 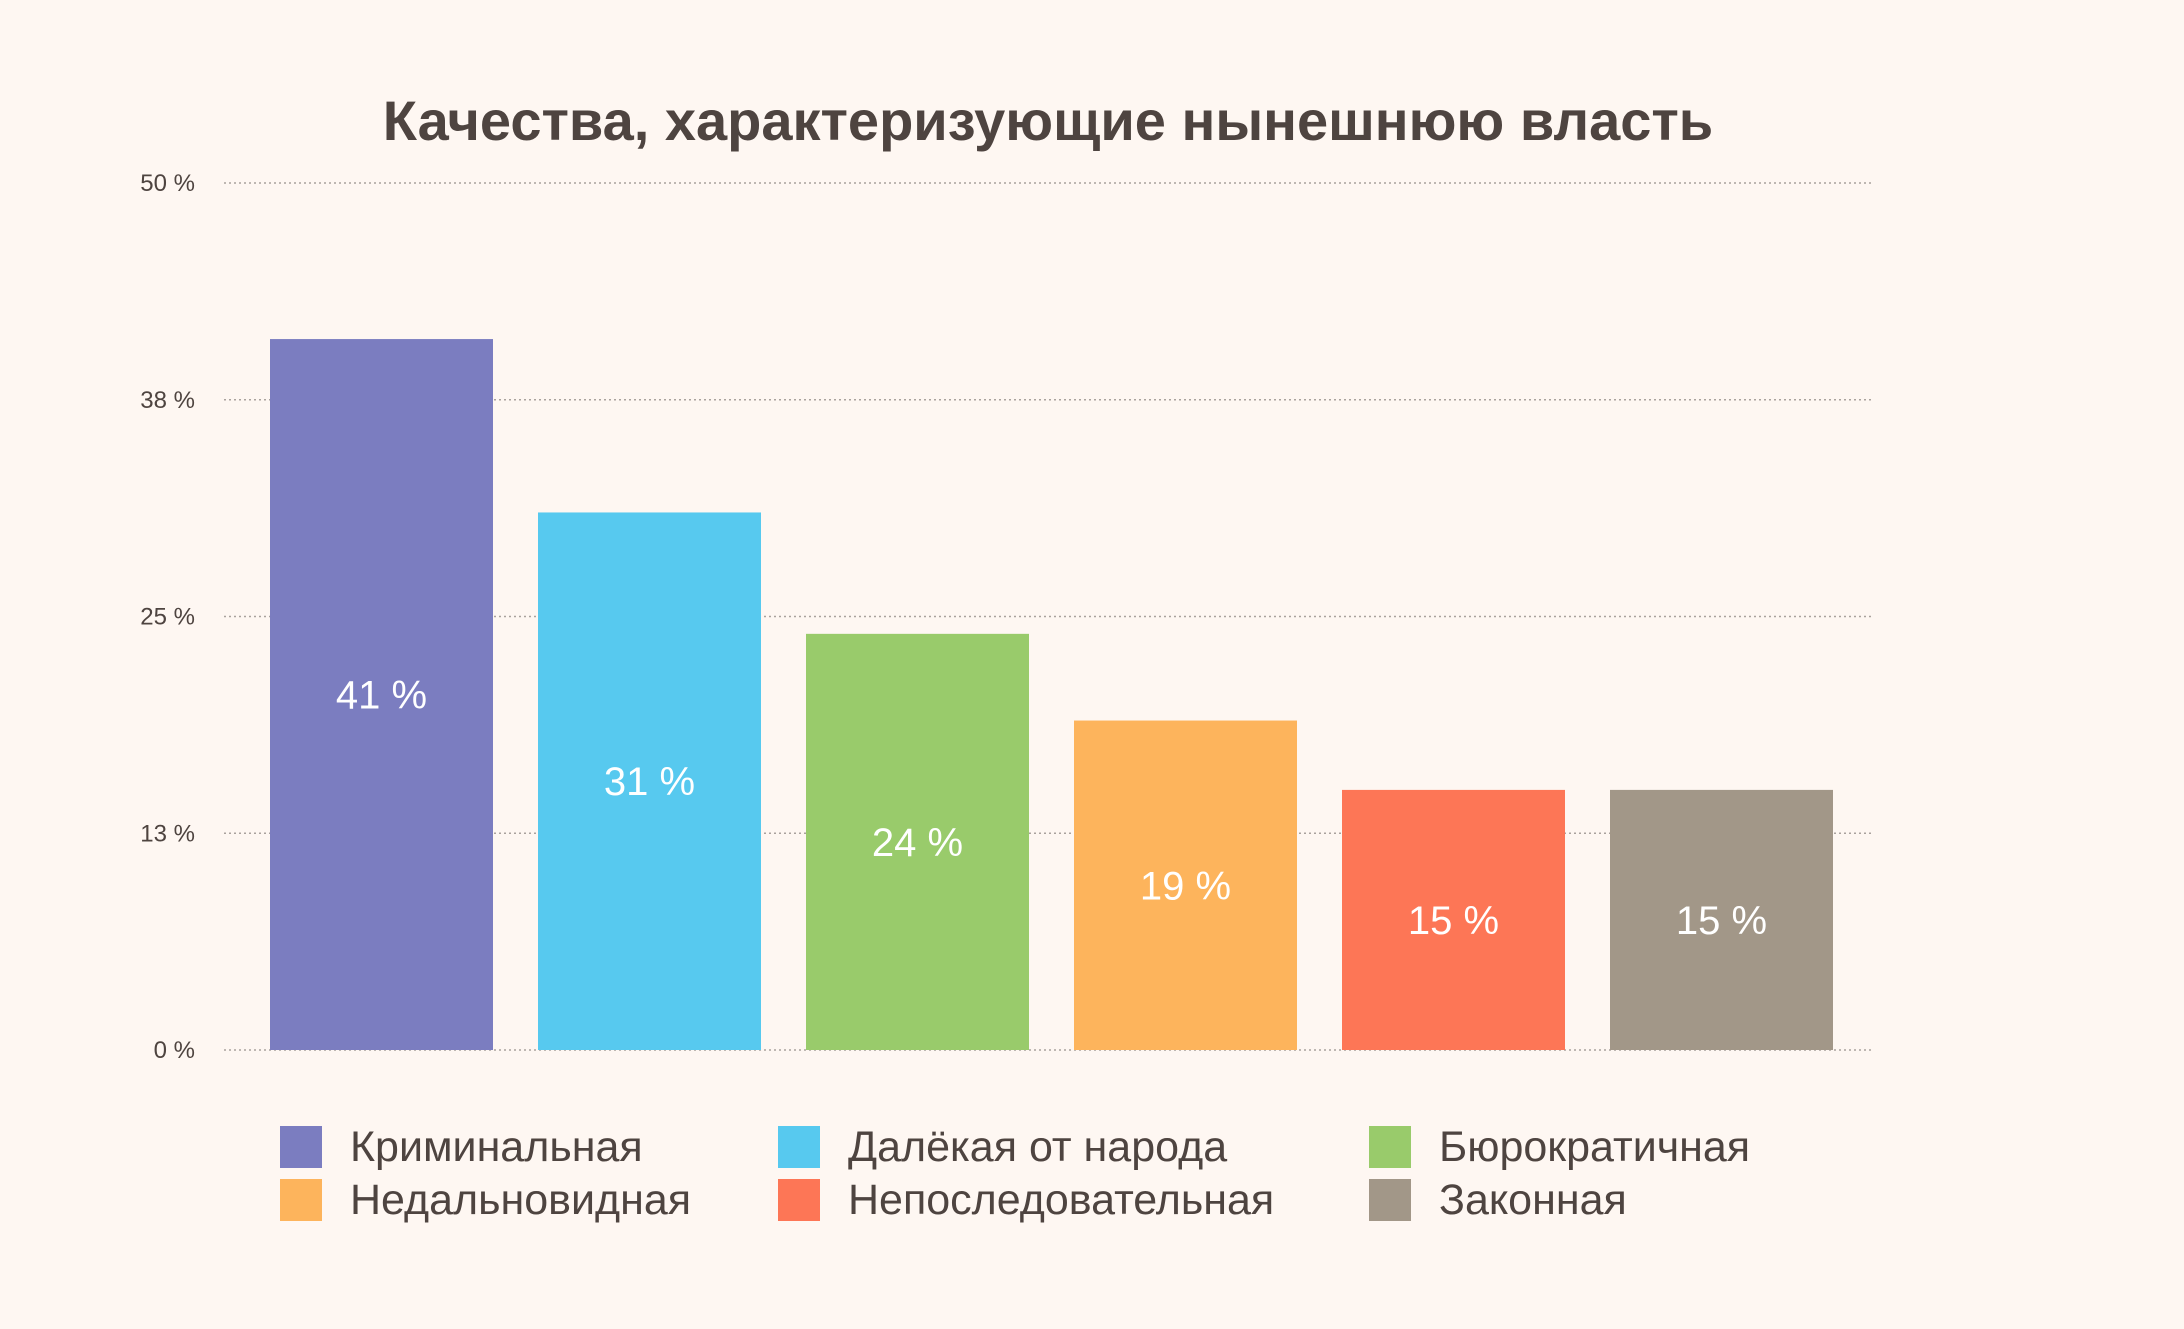 I want to click on bar-data-label: 41 %, so click(x=381, y=696).